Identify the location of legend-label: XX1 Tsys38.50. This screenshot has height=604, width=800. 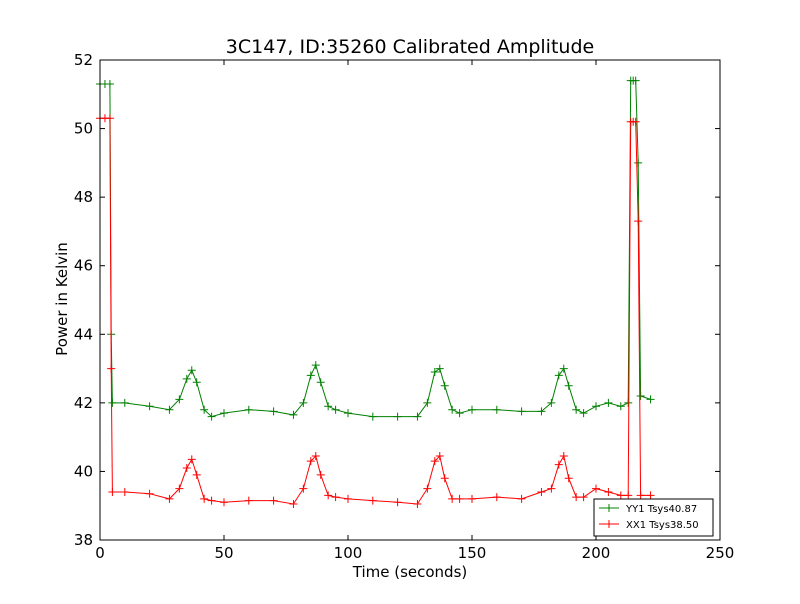
(662, 525).